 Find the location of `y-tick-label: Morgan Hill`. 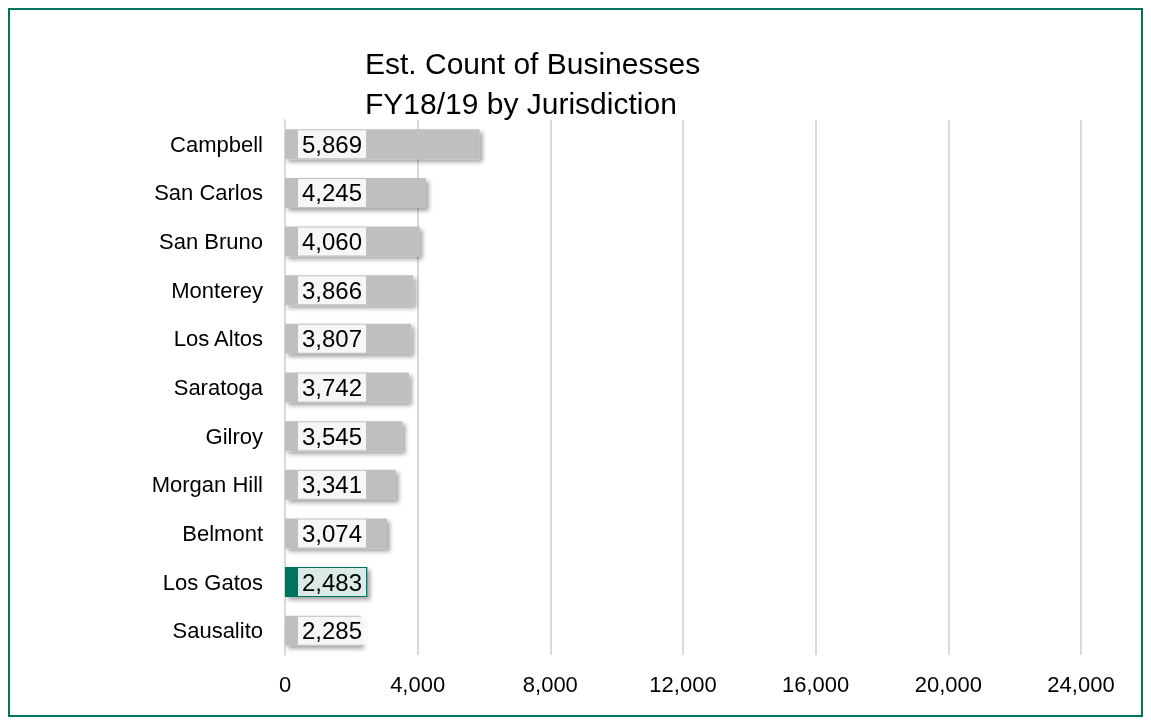

y-tick-label: Morgan Hill is located at coordinates (207, 485).